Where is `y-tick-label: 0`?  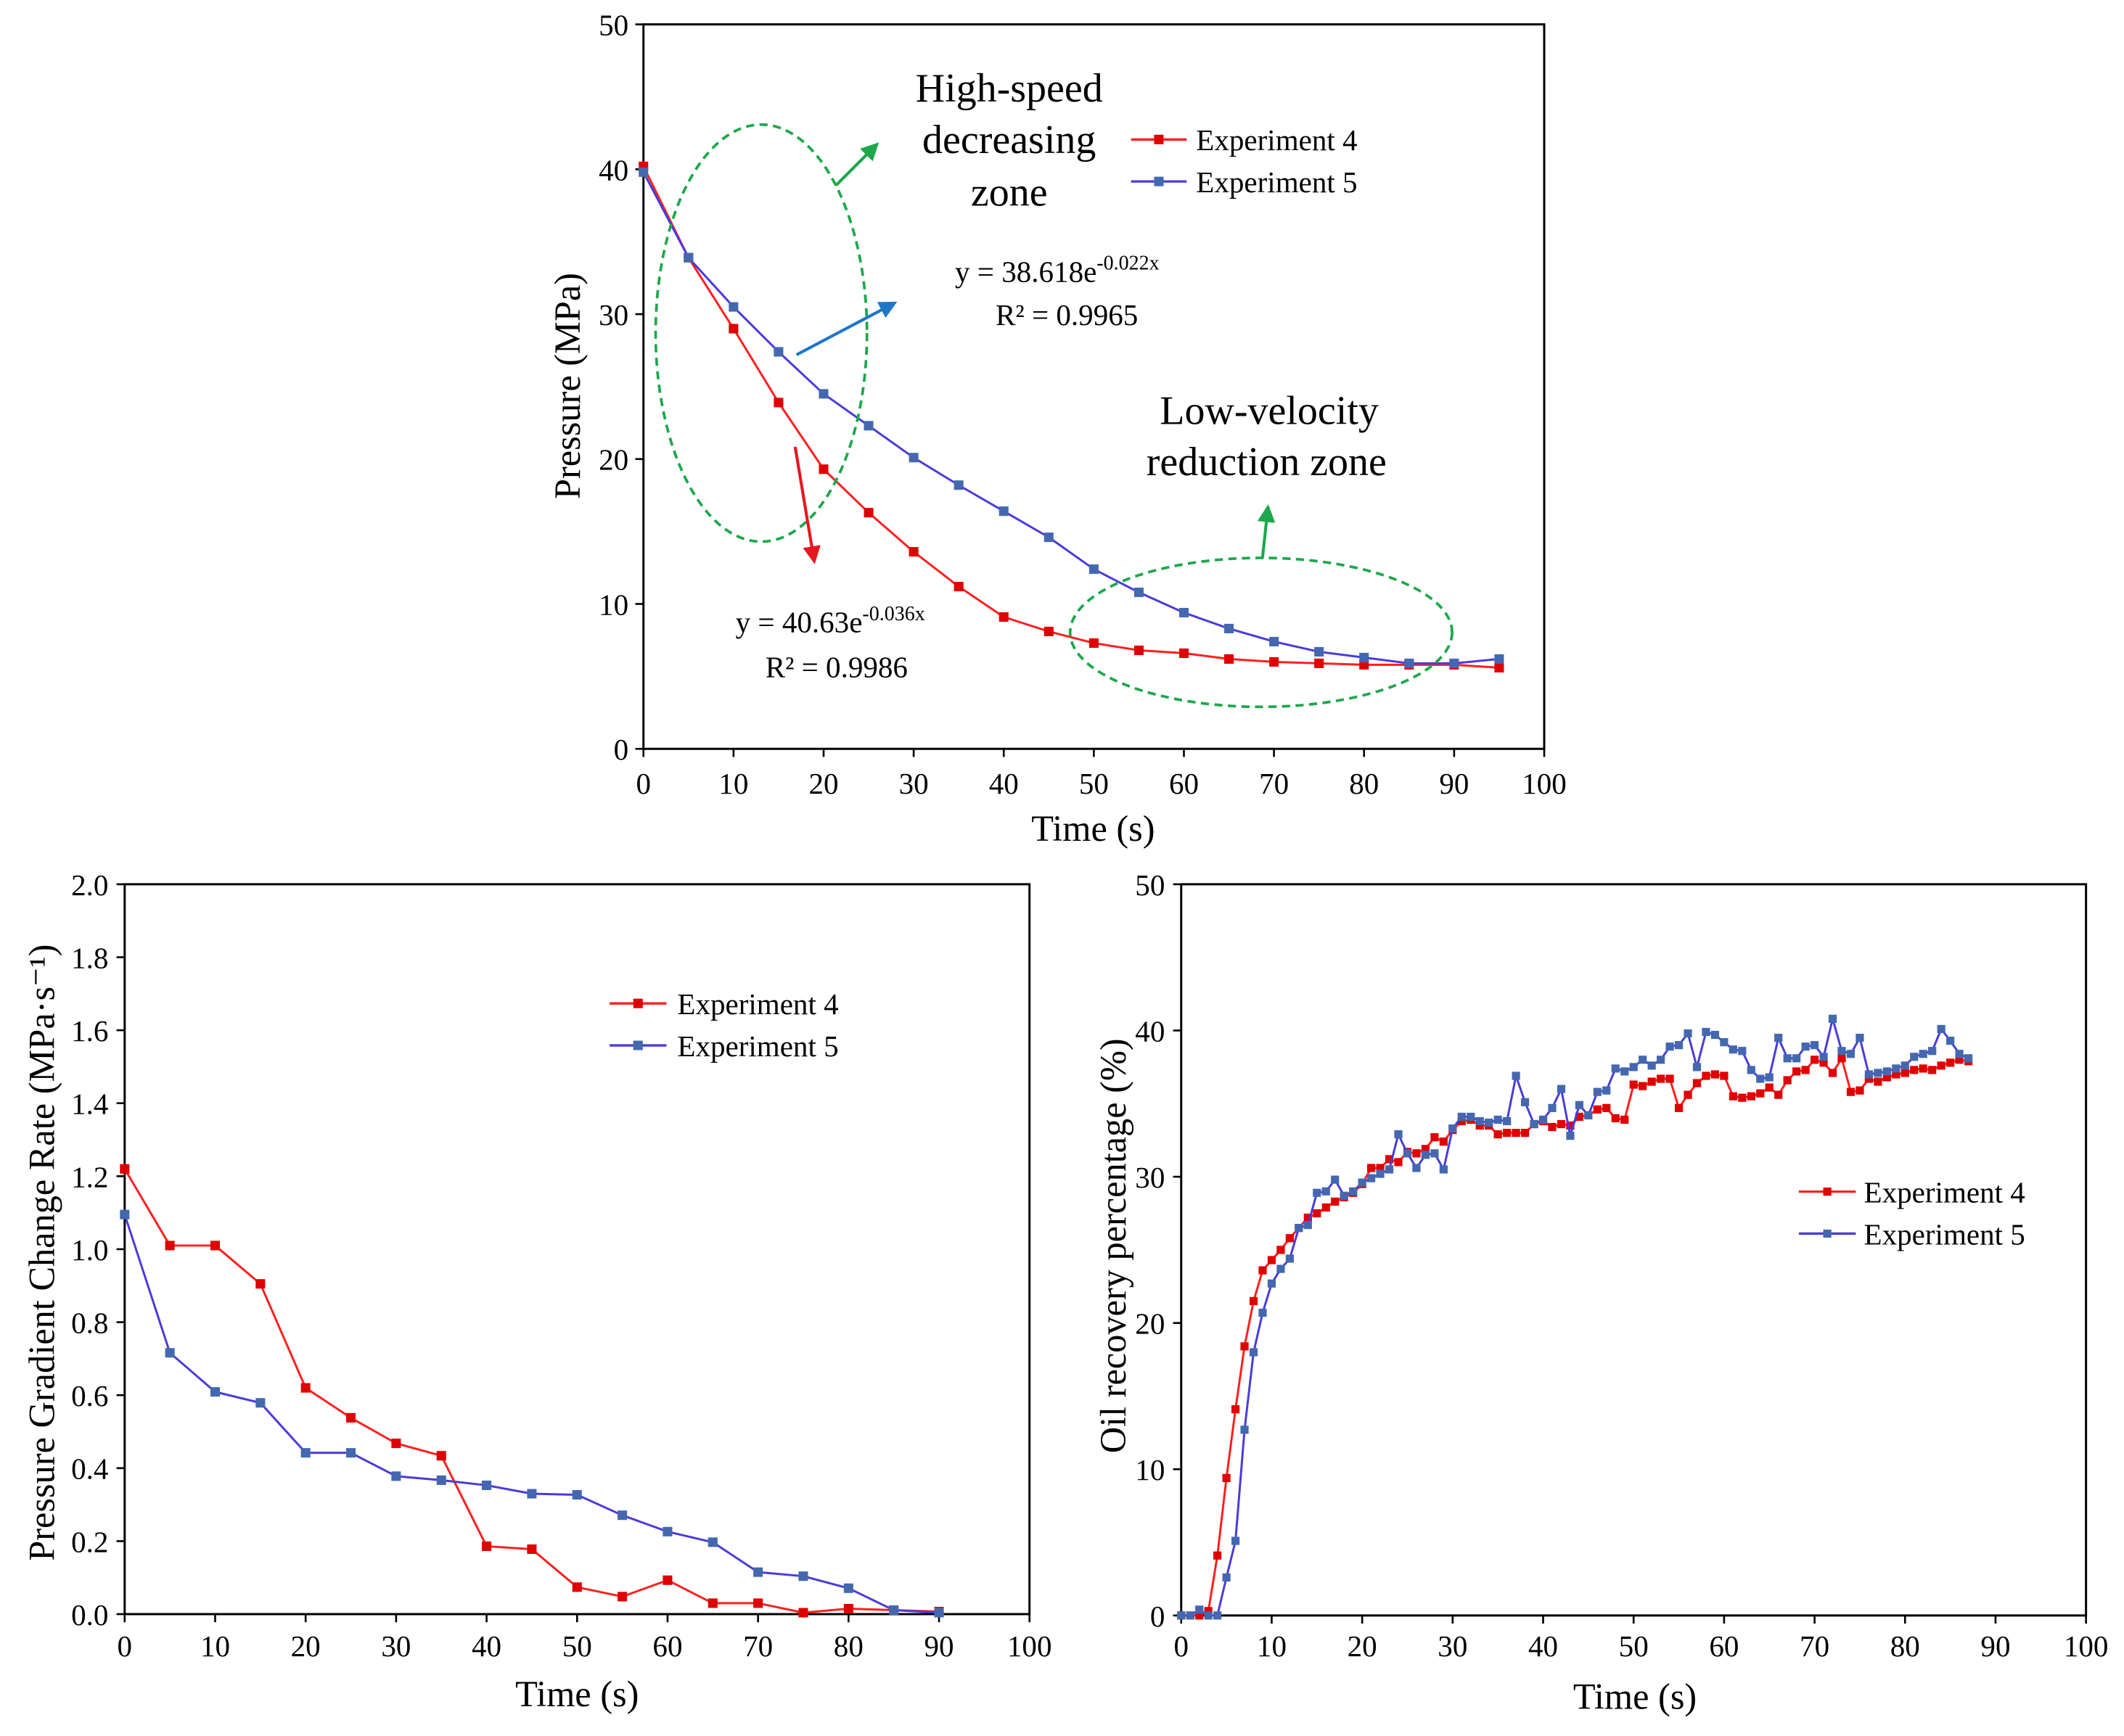
y-tick-label: 0 is located at coordinates (621, 749).